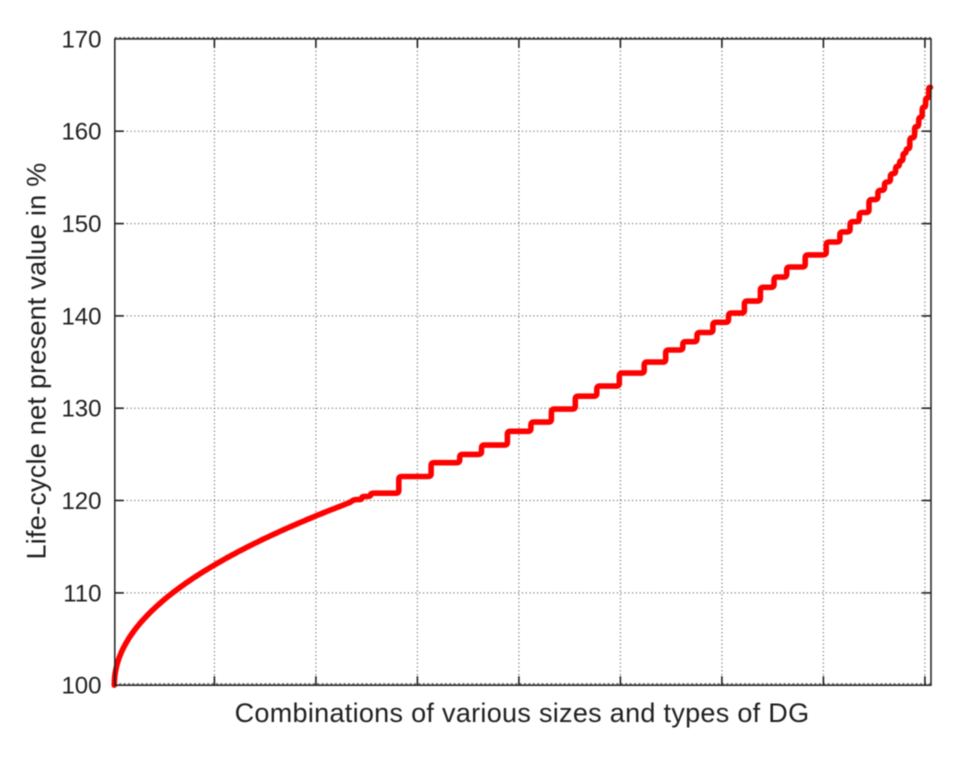 The width and height of the screenshot is (958, 759). Describe the element at coordinates (82, 593) in the screenshot. I see `svg-text: 110` at that location.